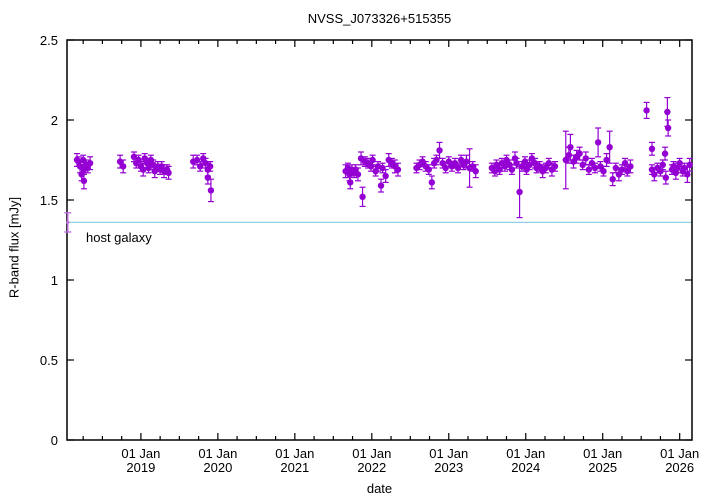 This screenshot has height=504, width=720. What do you see at coordinates (379, 18) in the screenshot?
I see `chart-title: NVSS_J073326+515355` at bounding box center [379, 18].